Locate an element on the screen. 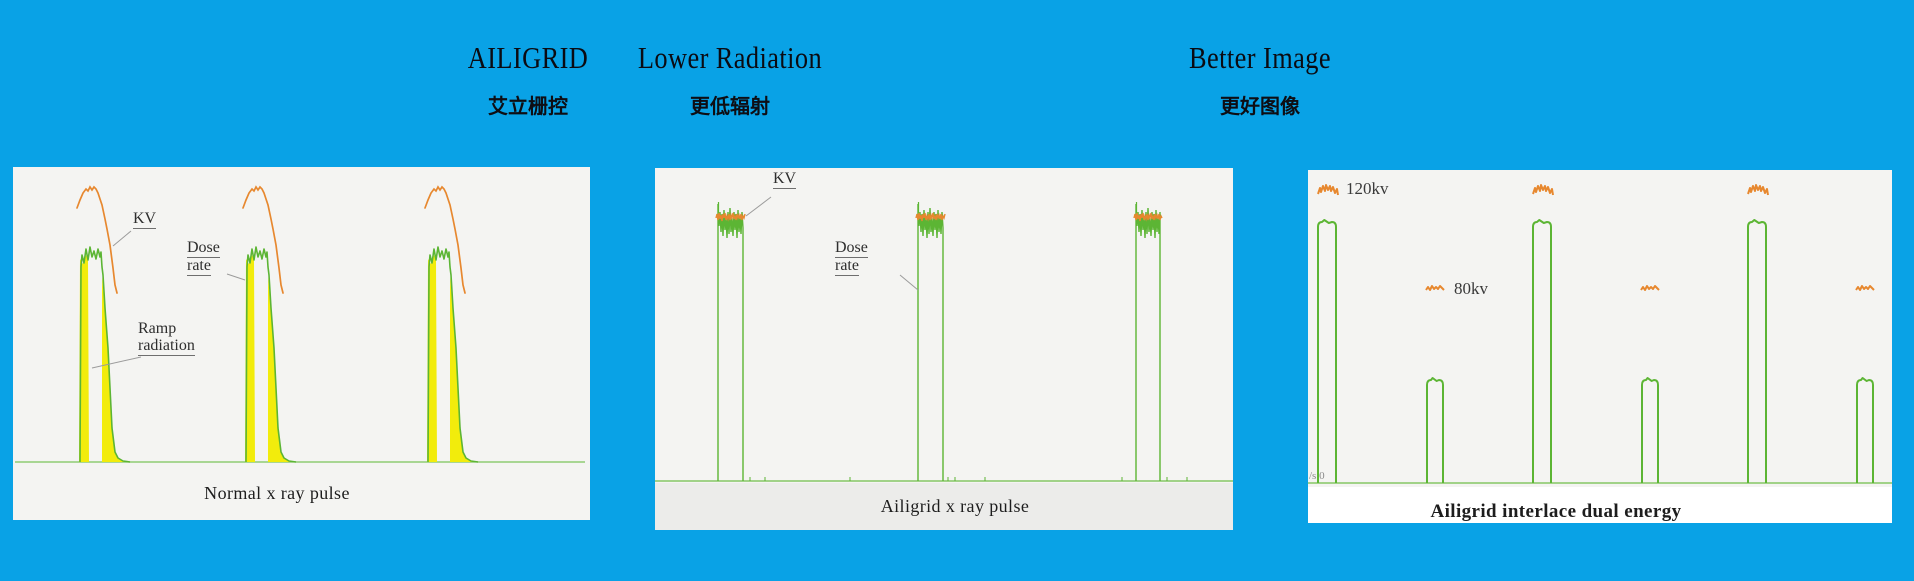 The width and height of the screenshot is (1914, 581). kv80-label: 80kv is located at coordinates (1471, 289).